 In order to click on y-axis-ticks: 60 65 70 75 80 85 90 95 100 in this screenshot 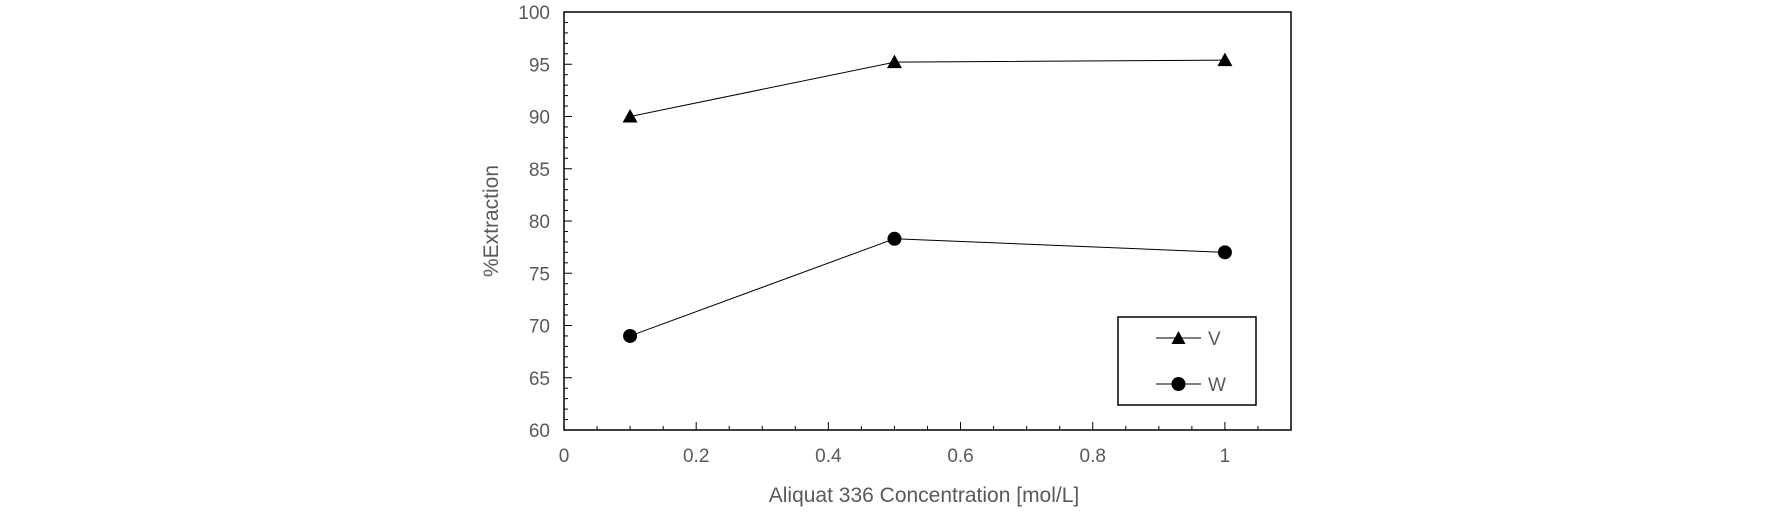, I will do `click(545, 222)`.